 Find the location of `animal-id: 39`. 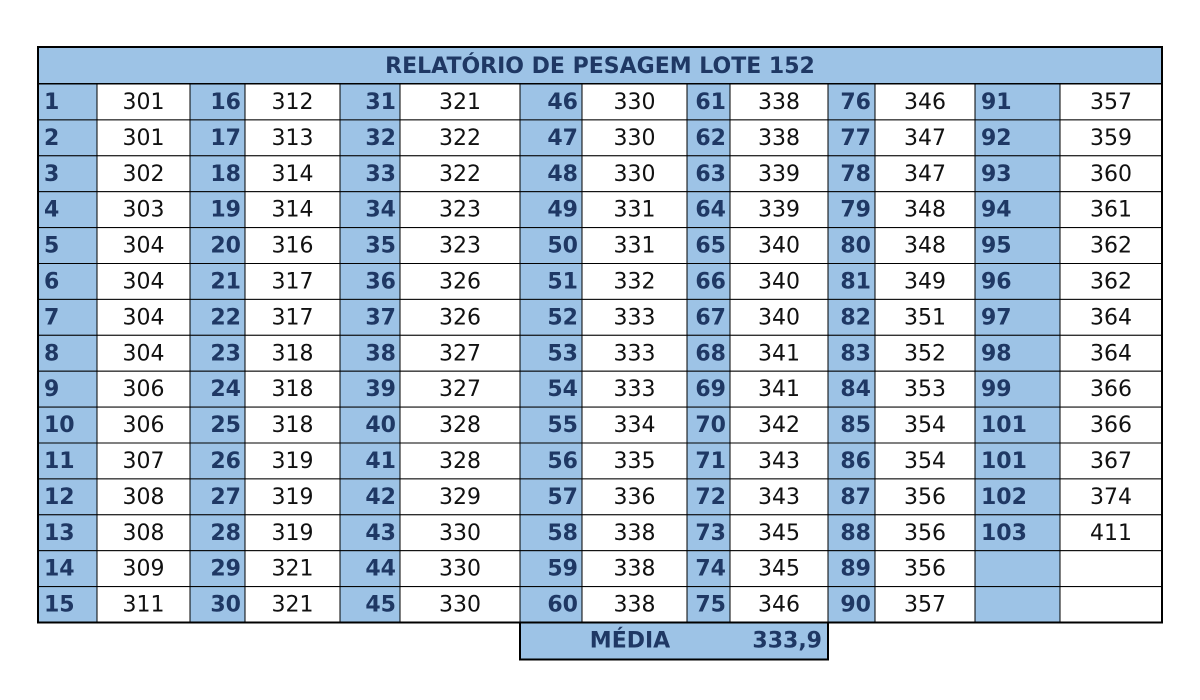

animal-id: 39 is located at coordinates (380, 389).